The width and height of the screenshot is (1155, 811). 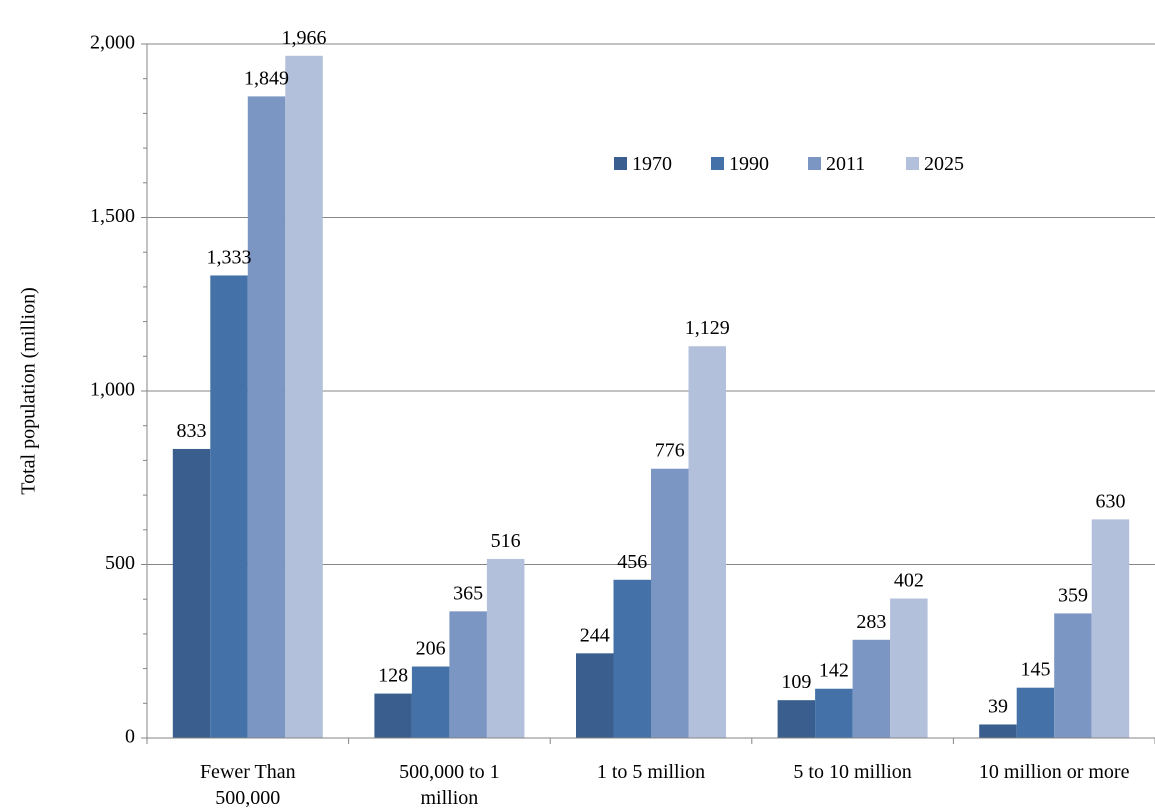 What do you see at coordinates (651, 772) in the screenshot?
I see `category-label: 1 to 5 million` at bounding box center [651, 772].